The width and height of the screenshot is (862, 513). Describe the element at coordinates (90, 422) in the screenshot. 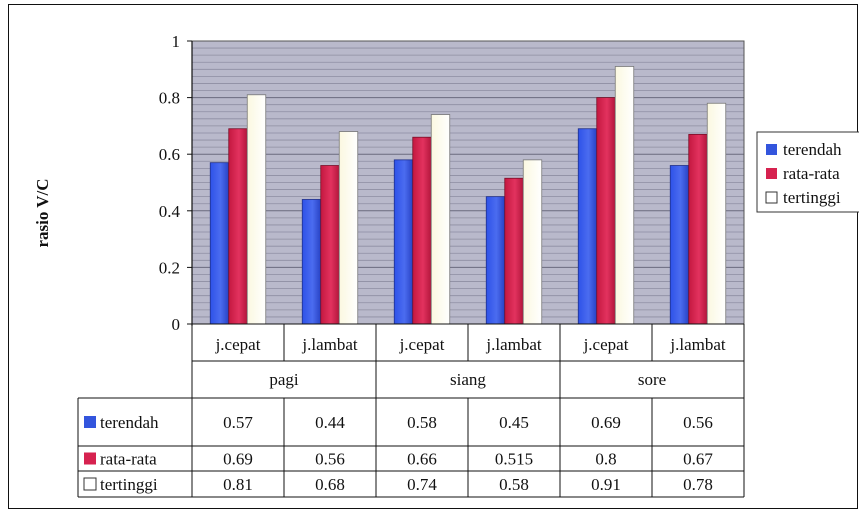

I see `table-legend-key-terendah` at that location.